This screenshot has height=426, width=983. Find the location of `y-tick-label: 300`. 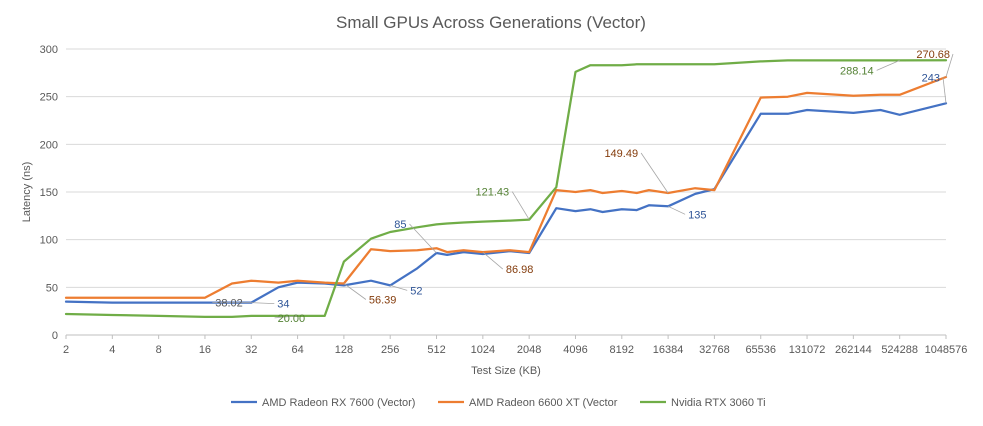

y-tick-label: 300 is located at coordinates (49, 50).